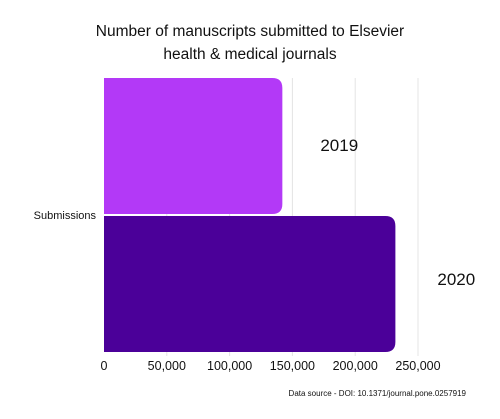 The width and height of the screenshot is (500, 419). Describe the element at coordinates (104, 366) in the screenshot. I see `x-tick-label: 0` at that location.